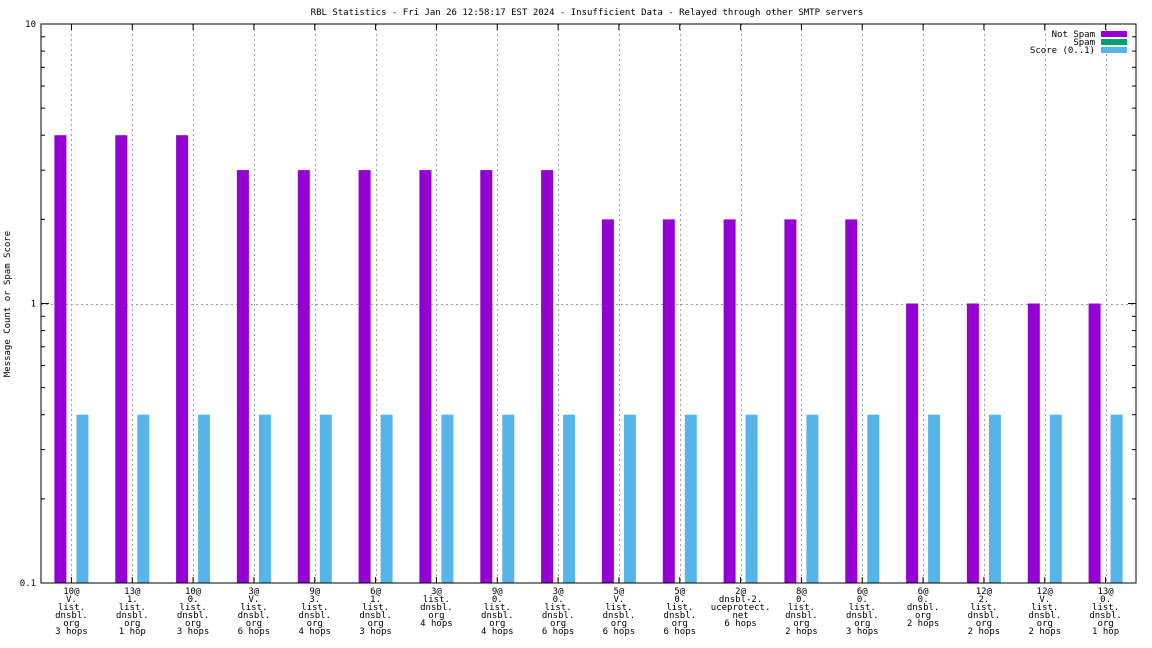  I want to click on x-tick-label: 13@ 0. list. dnsbl. org 1 hop, so click(1105, 612).